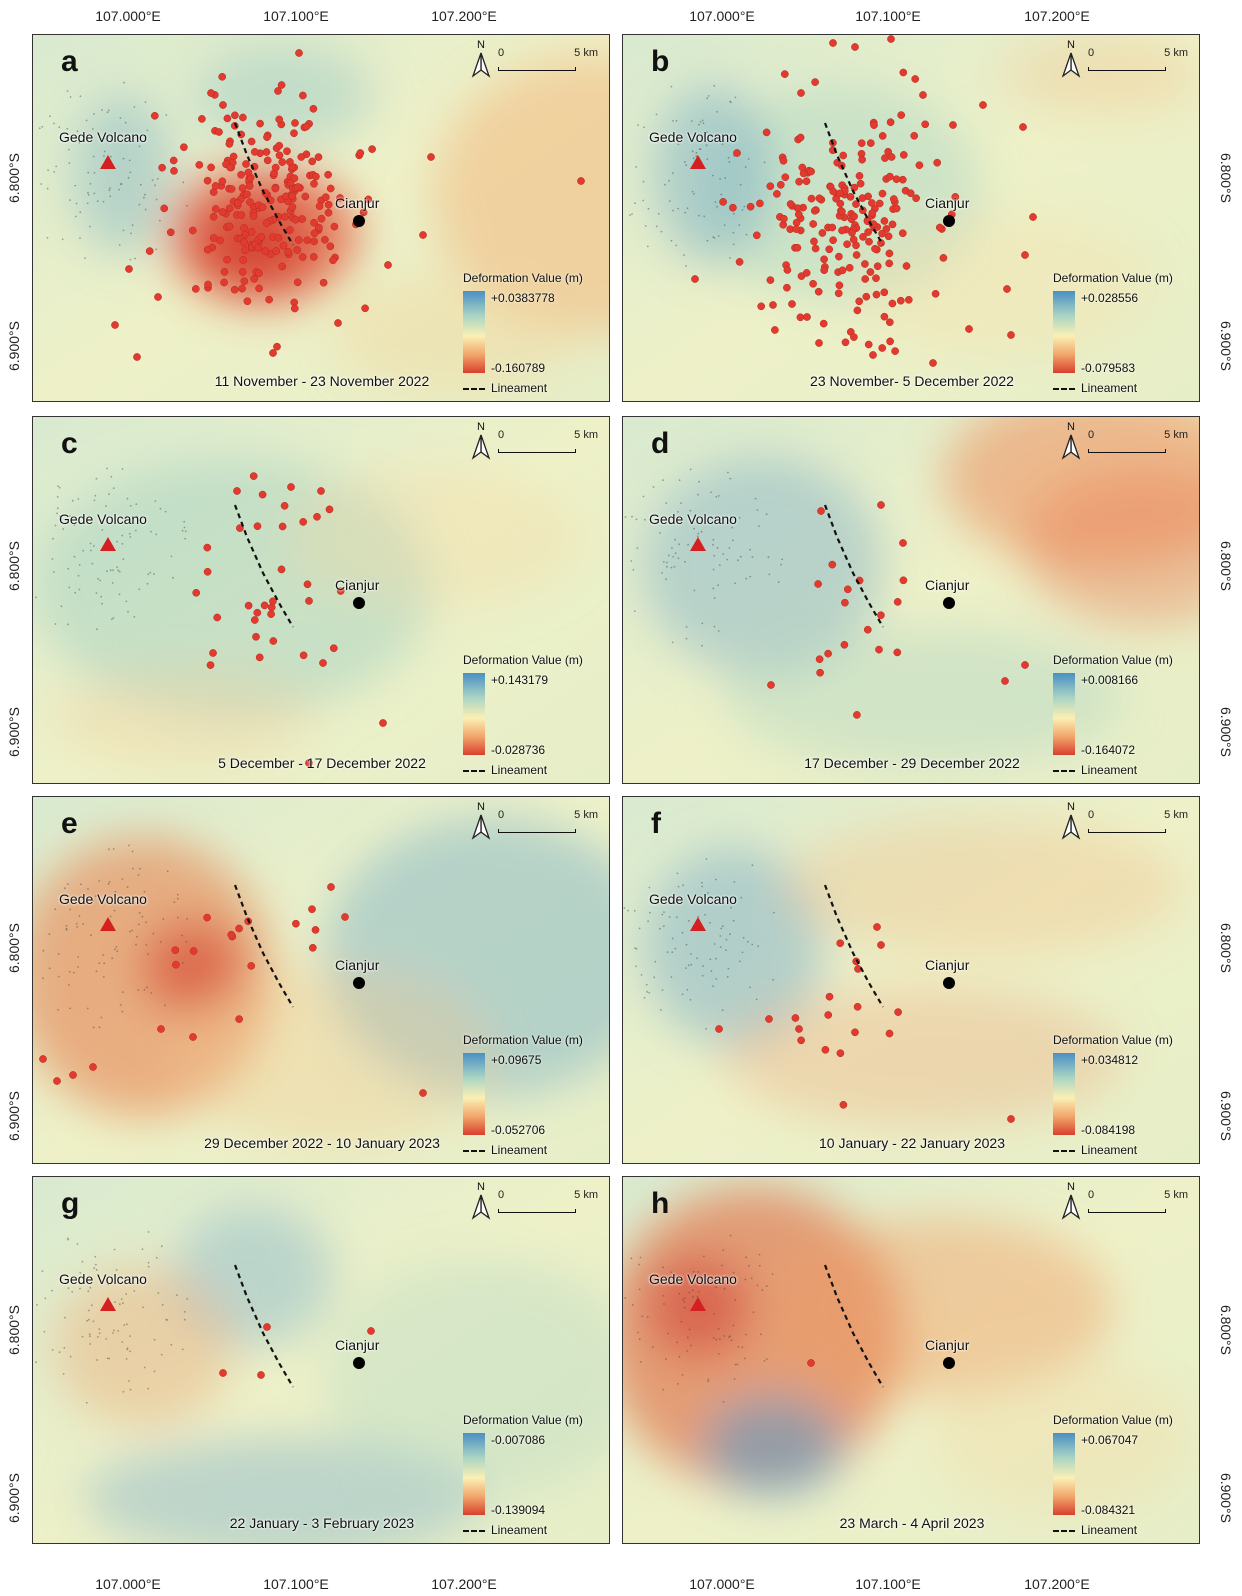 This screenshot has height=1596, width=1242. Describe the element at coordinates (14, 346) in the screenshot. I see `lat-label-left-row1-6.9: 6.900°S` at that location.